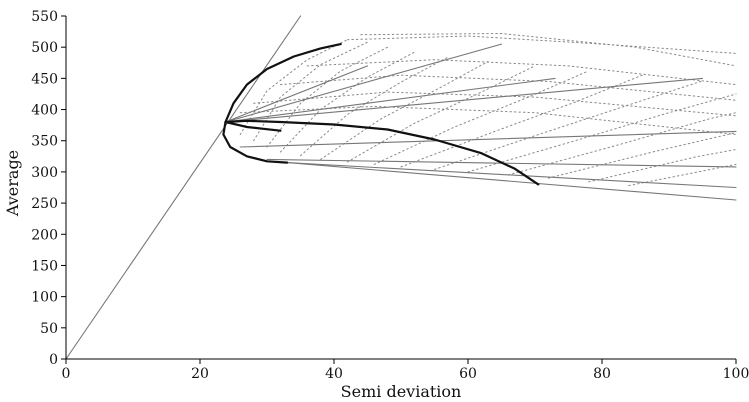 This screenshot has height=402, width=749. I want to click on y-tick-label: 400, so click(44, 111).